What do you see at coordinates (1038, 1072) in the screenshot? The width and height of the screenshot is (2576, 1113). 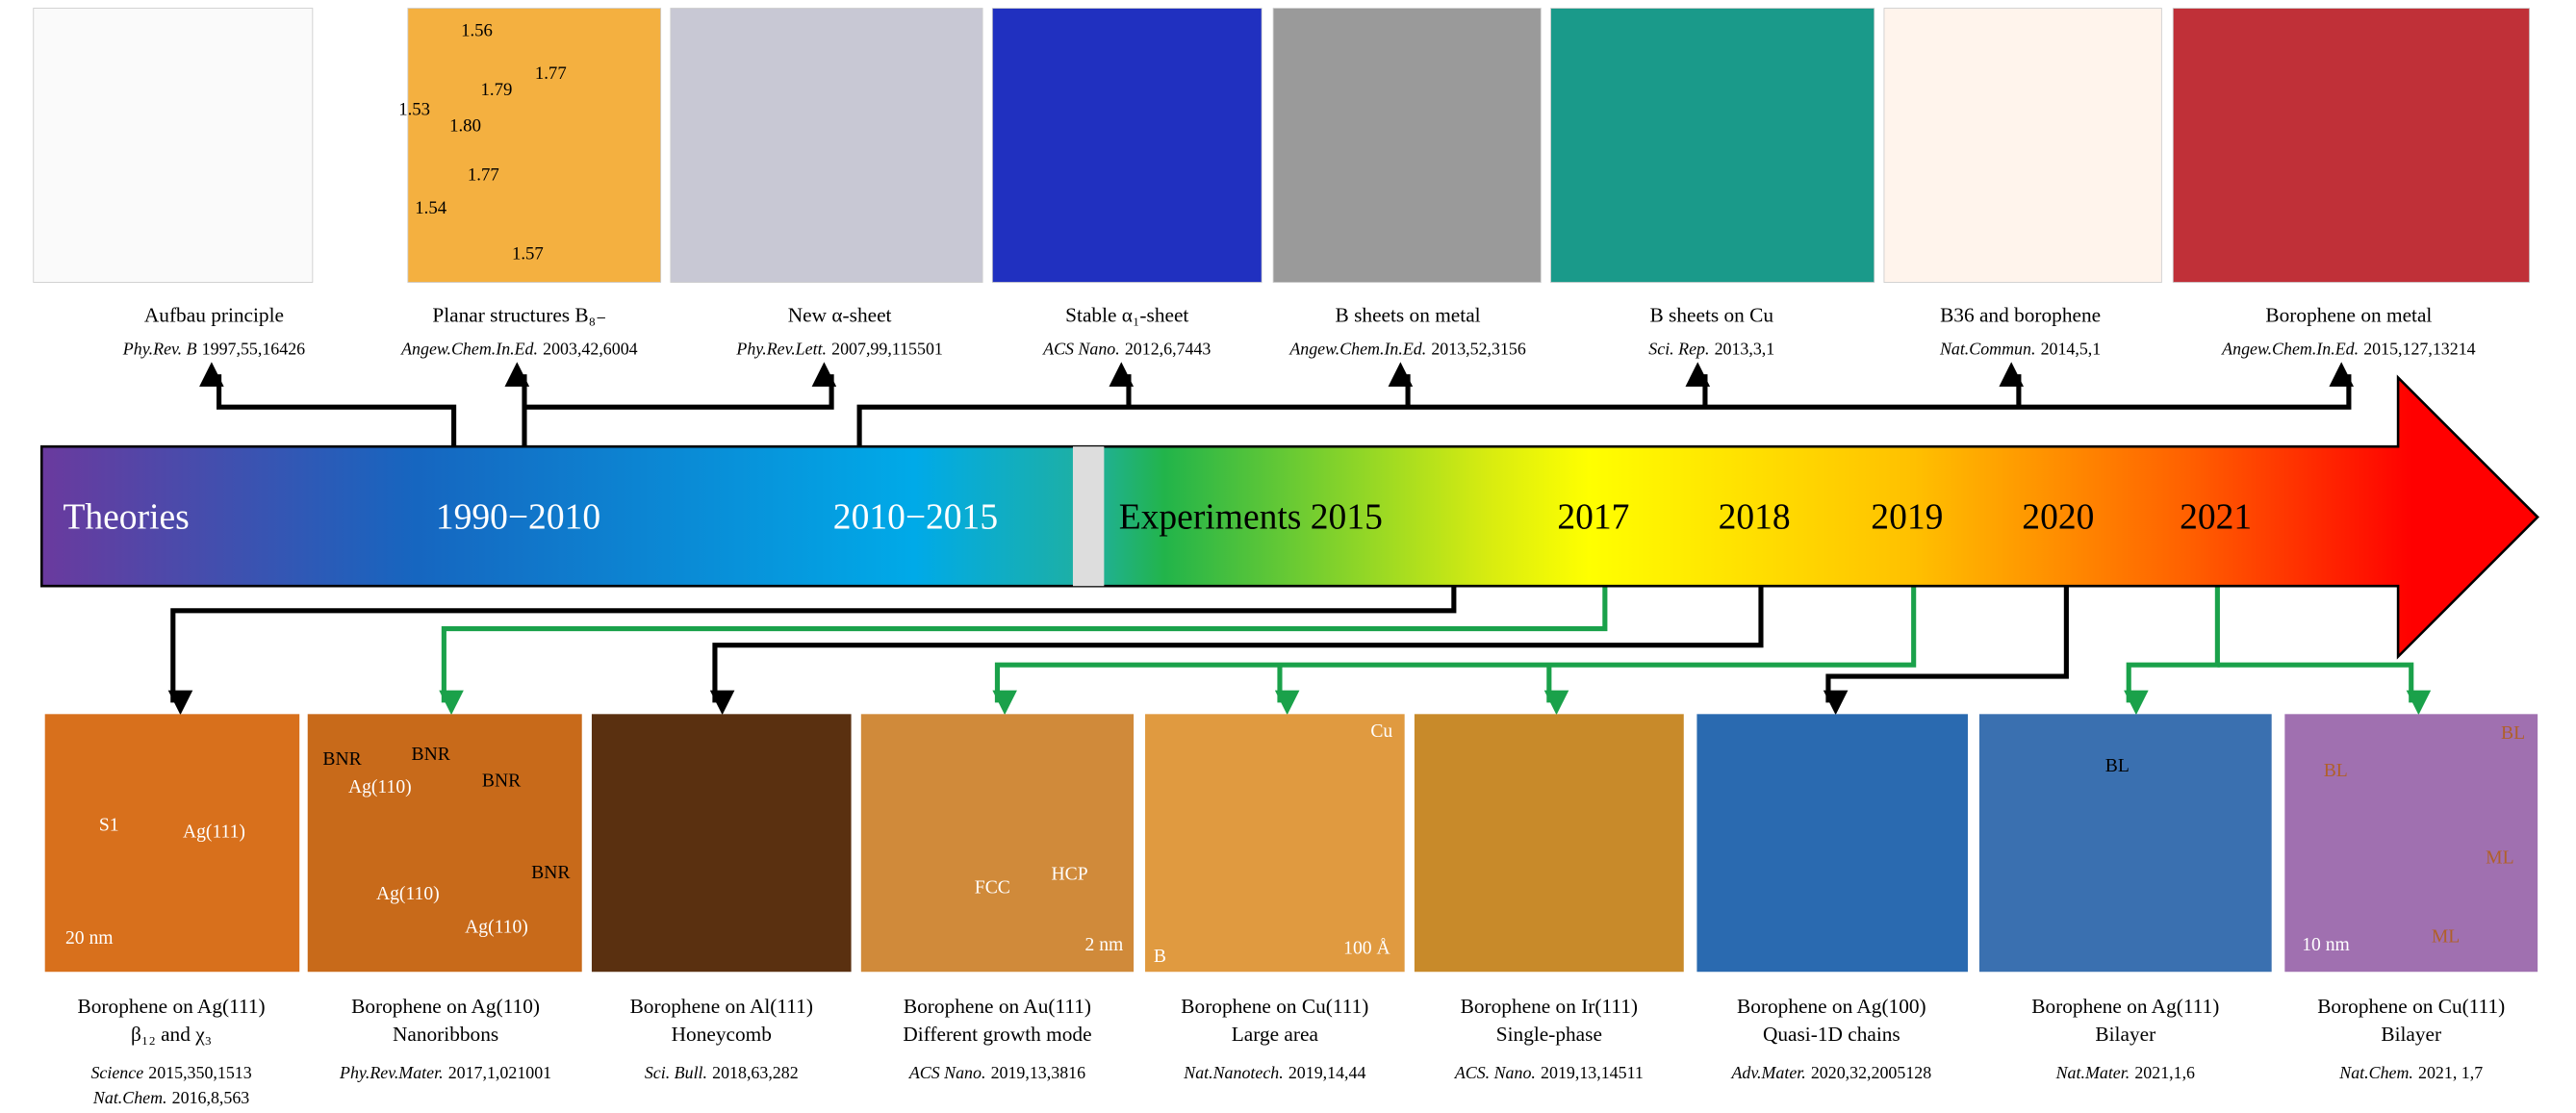 I see `citation-details: 2019,13,3816` at bounding box center [1038, 1072].